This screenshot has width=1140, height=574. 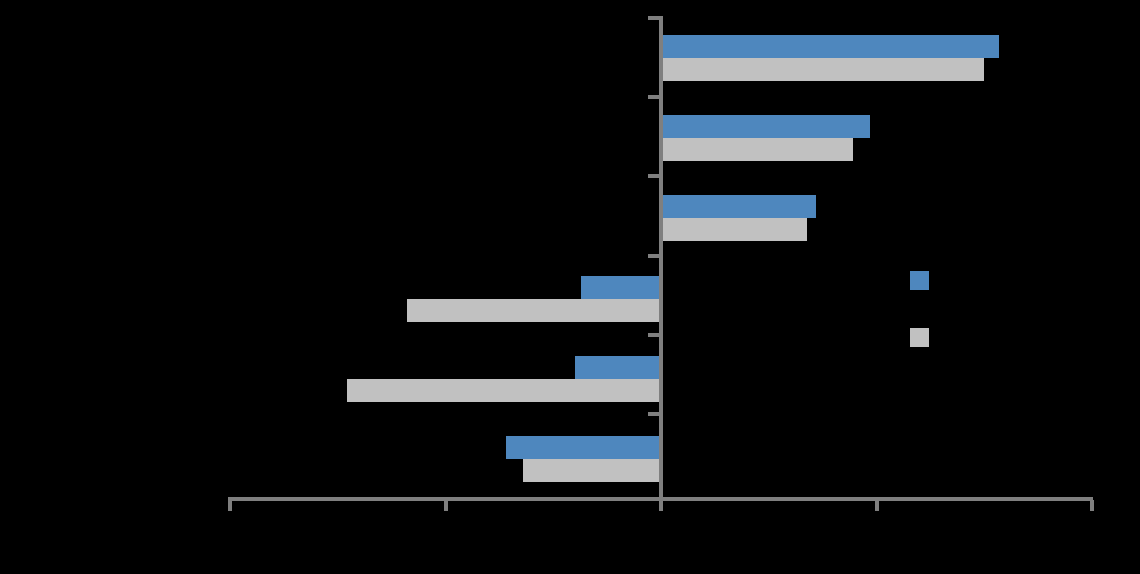 What do you see at coordinates (661, 263) in the screenshot?
I see `y-axis-line` at bounding box center [661, 263].